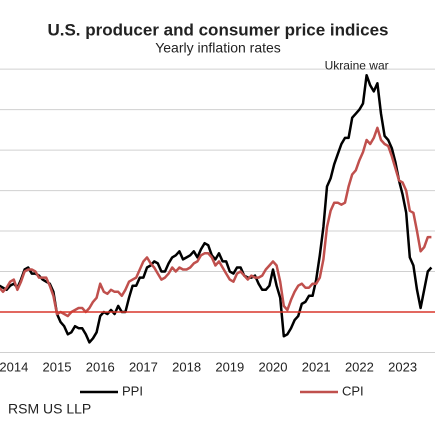 The image size is (435, 435). Describe the element at coordinates (316, 366) in the screenshot. I see `x-tick-label: 2021` at that location.